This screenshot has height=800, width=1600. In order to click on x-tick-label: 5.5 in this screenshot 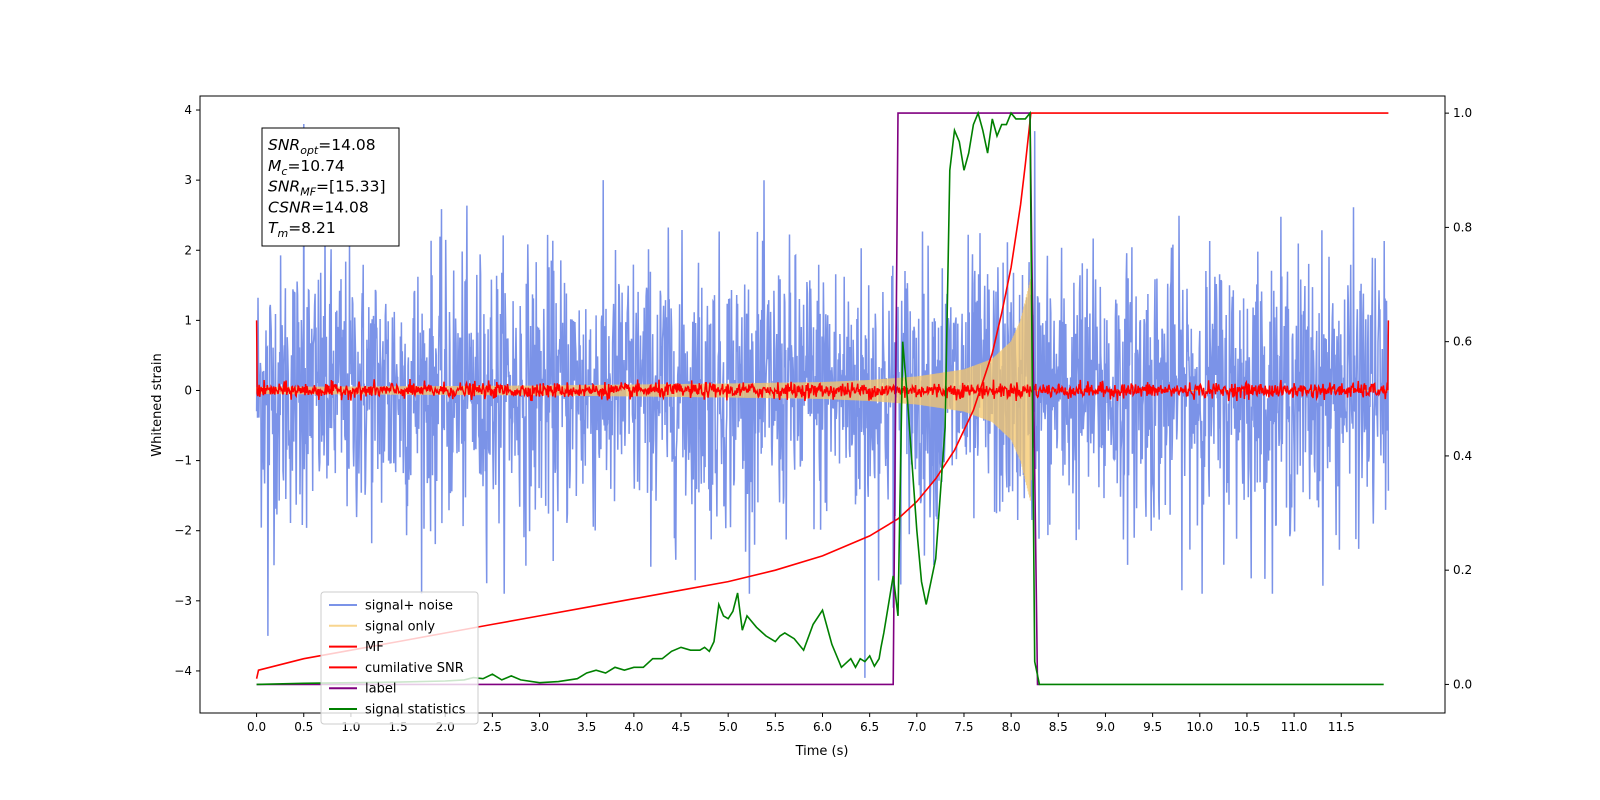, I will do `click(775, 727)`.